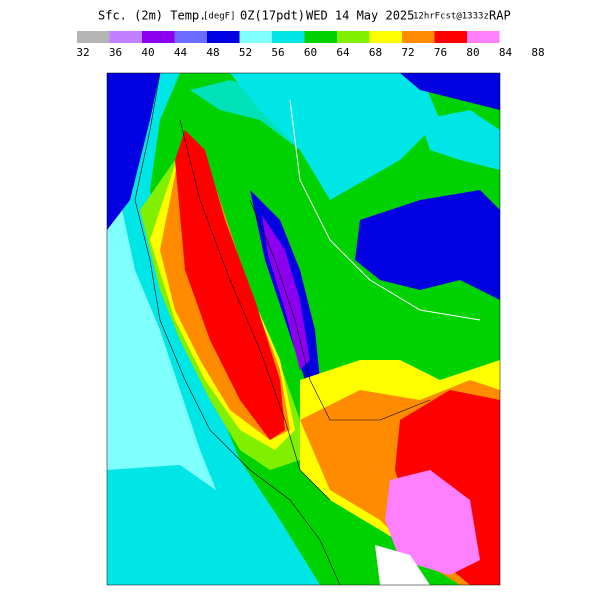 Image resolution: width=611 pixels, height=615 pixels. Describe the element at coordinates (343, 52) in the screenshot. I see `scale-label: 64` at that location.